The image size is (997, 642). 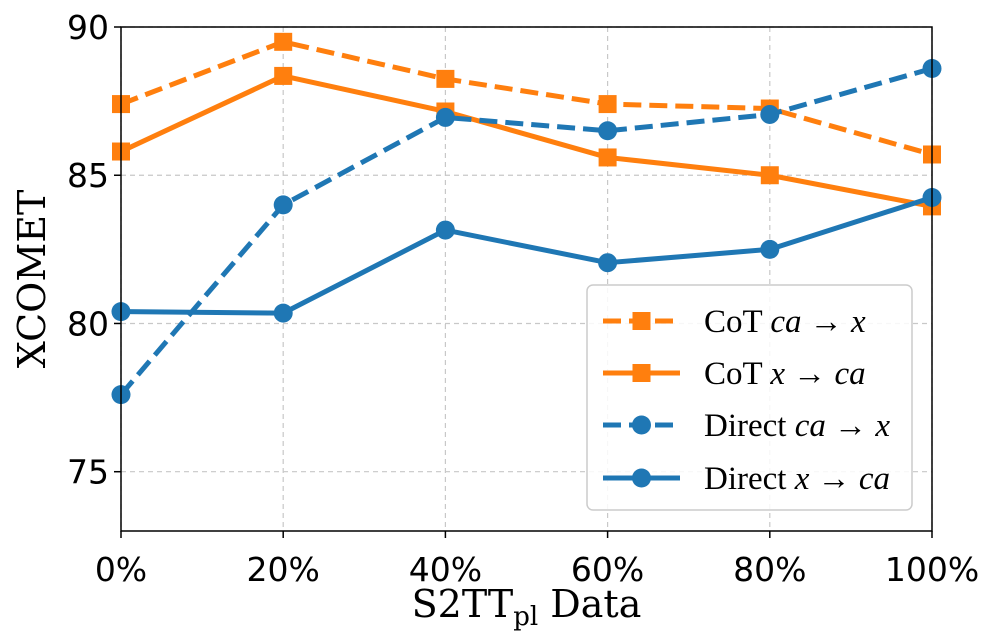 What do you see at coordinates (445, 569) in the screenshot?
I see `x-tick-label: 40%` at bounding box center [445, 569].